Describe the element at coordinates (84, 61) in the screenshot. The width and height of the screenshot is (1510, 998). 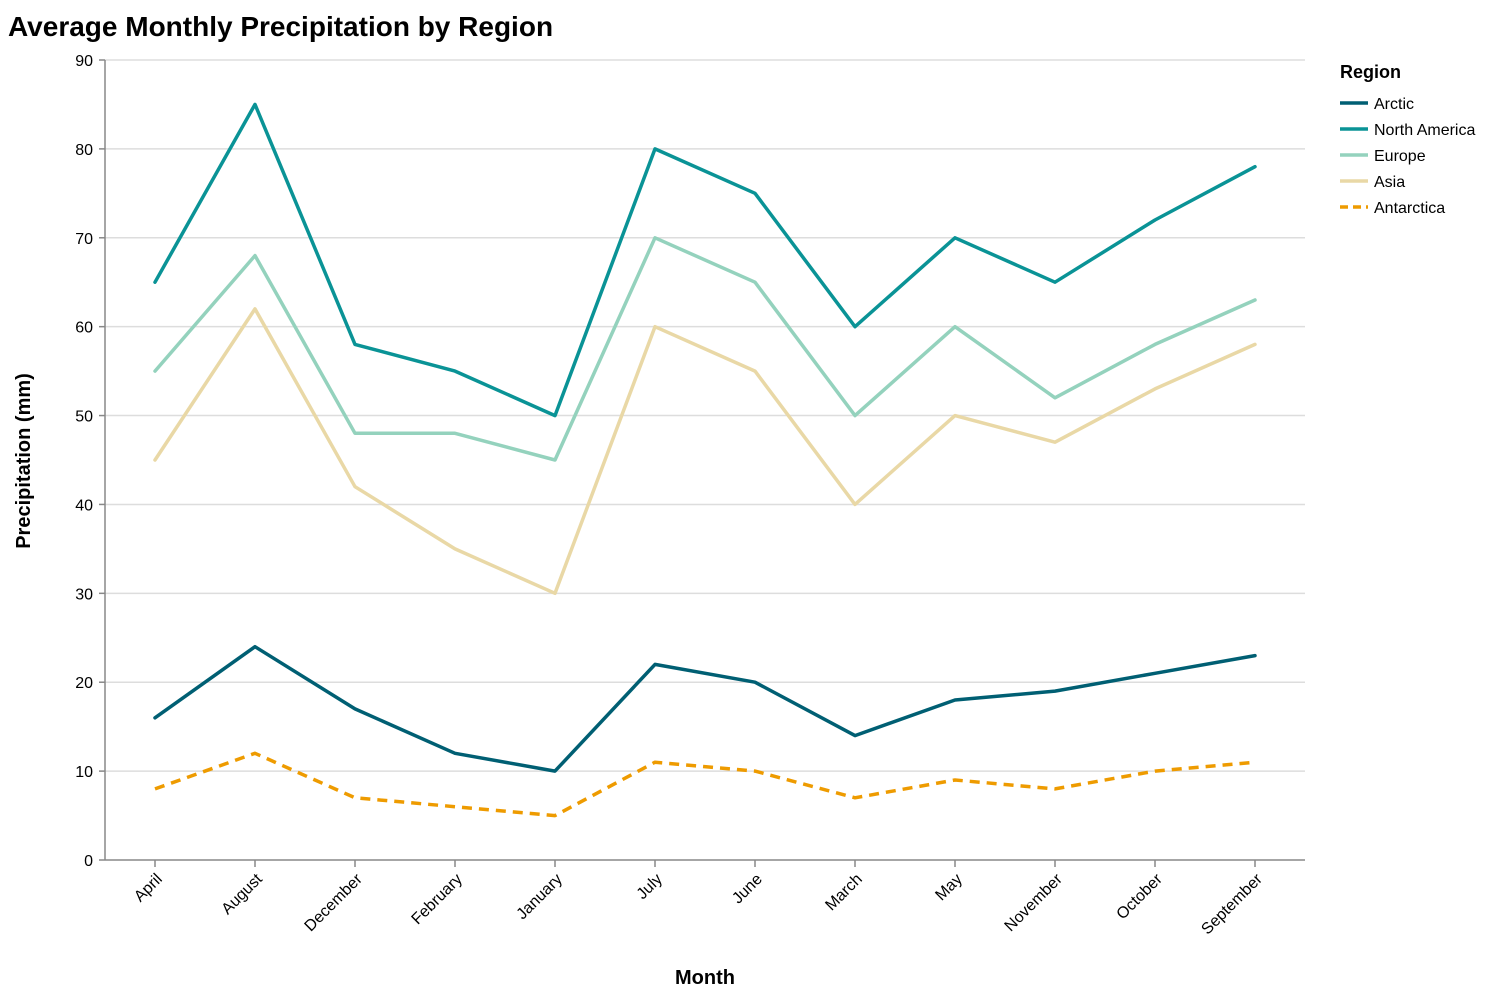
I see `y-tick-label: 90` at that location.